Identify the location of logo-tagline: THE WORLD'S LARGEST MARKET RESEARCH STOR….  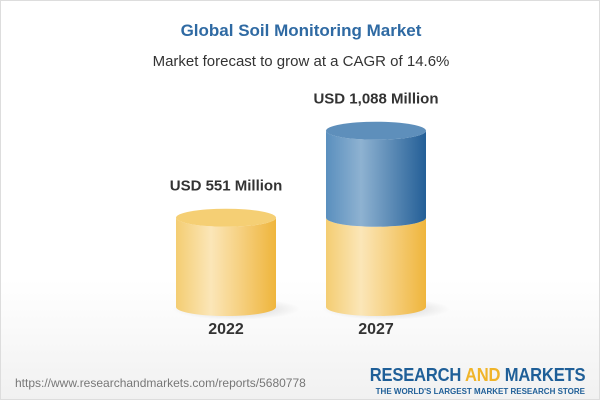
(480, 391).